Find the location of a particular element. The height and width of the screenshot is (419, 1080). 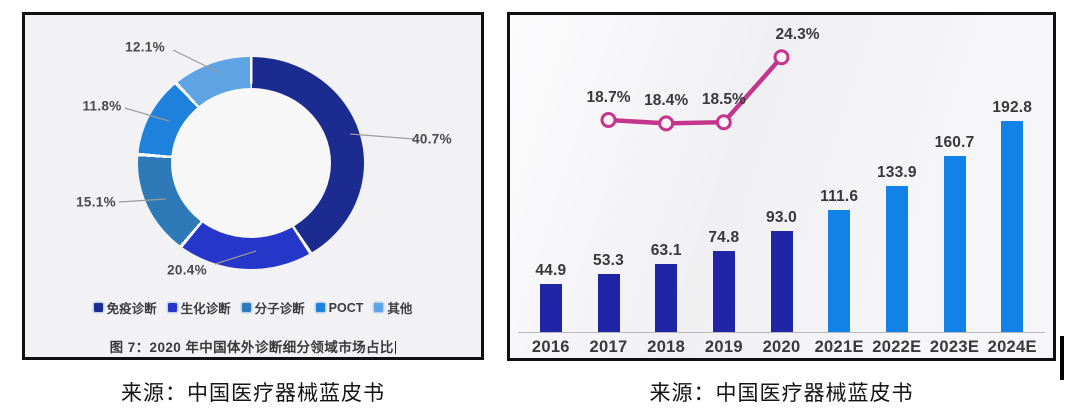

x-axis-line is located at coordinates (781, 332).